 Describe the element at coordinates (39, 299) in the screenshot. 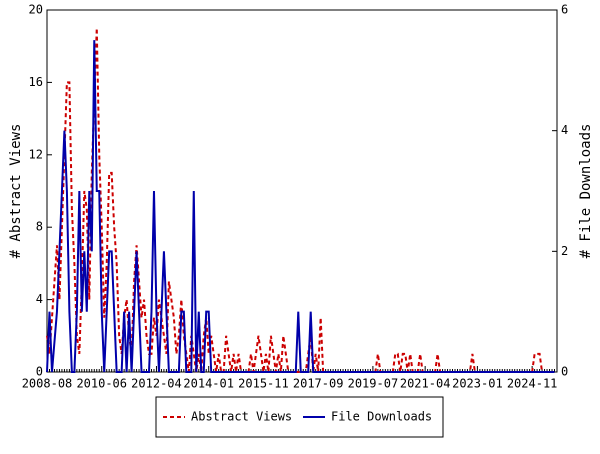

I see `y-tick-label: 4` at that location.